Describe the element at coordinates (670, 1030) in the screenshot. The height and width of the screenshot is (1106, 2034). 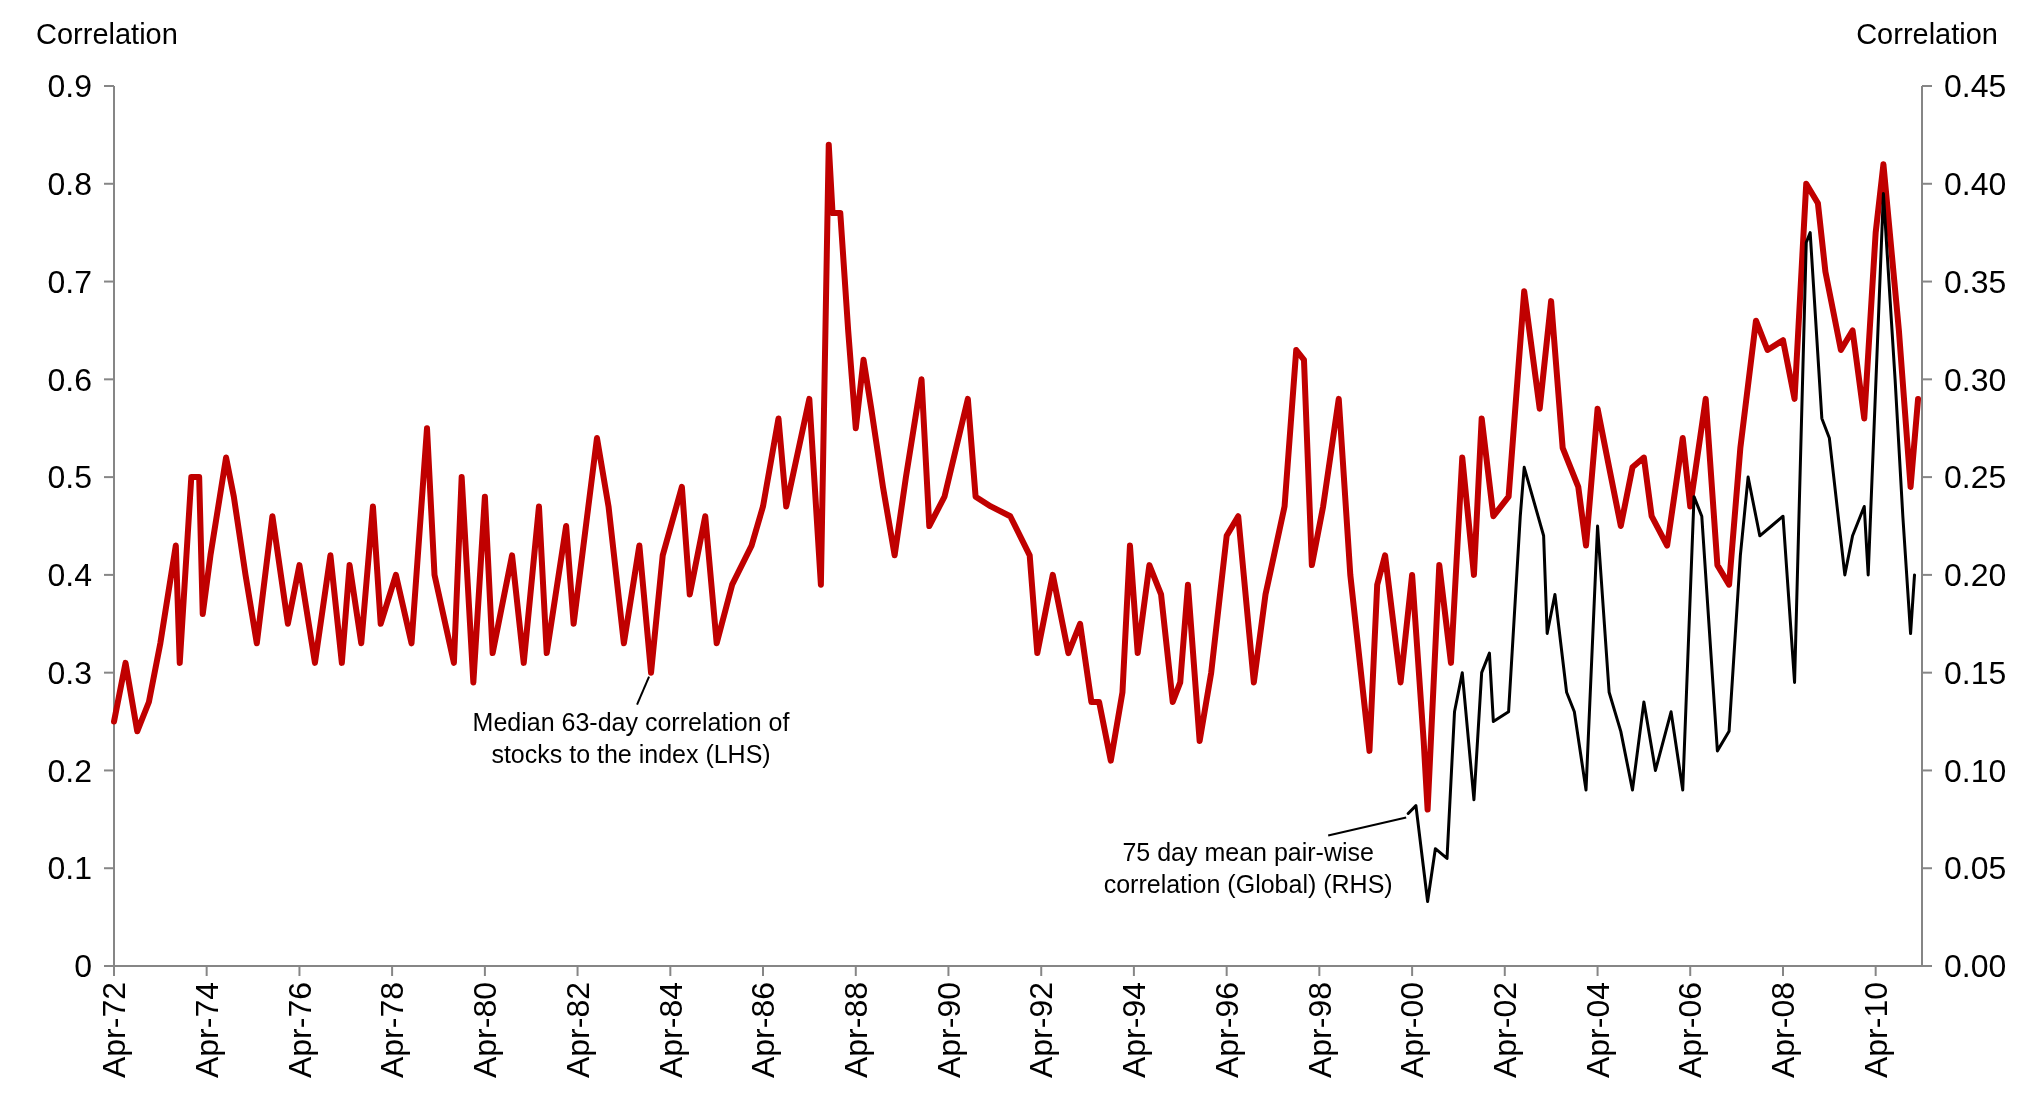
I see `x-tick-label: Apr-84` at that location.